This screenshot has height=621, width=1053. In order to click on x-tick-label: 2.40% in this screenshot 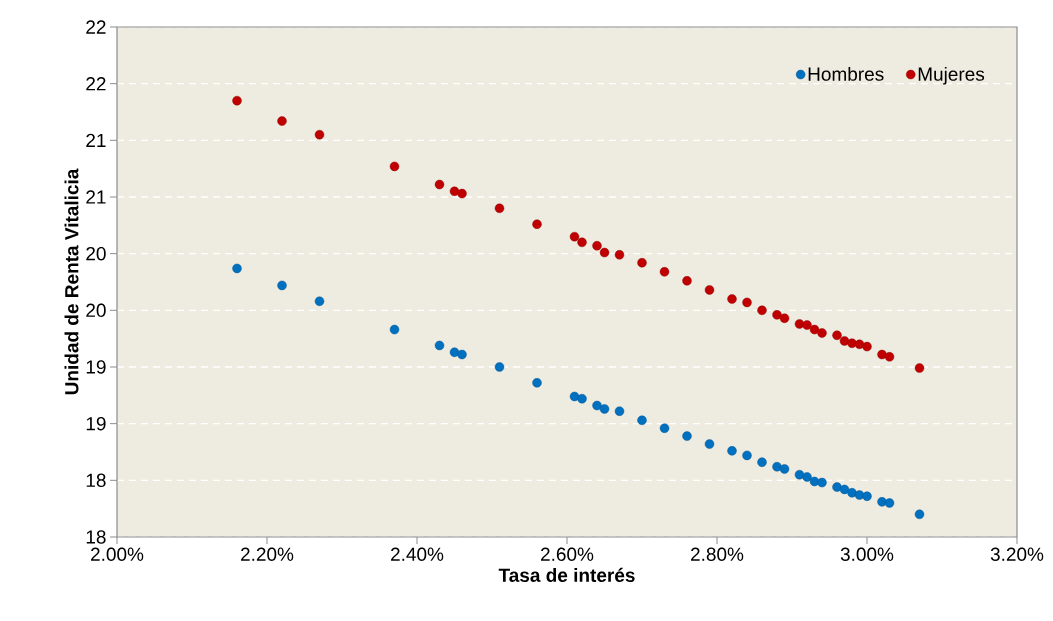, I will do `click(417, 554)`.